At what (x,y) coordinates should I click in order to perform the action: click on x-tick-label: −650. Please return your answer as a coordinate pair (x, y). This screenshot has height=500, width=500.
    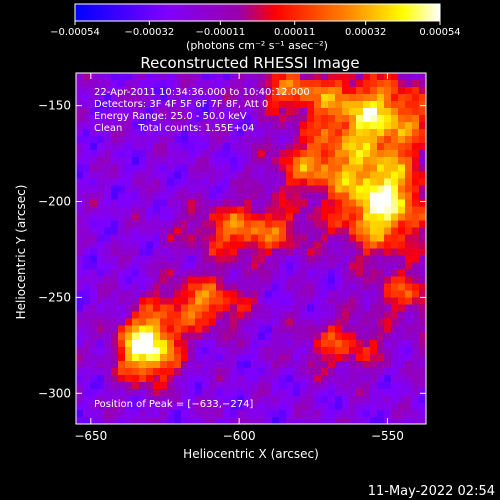
    Looking at the image, I should click on (90, 436).